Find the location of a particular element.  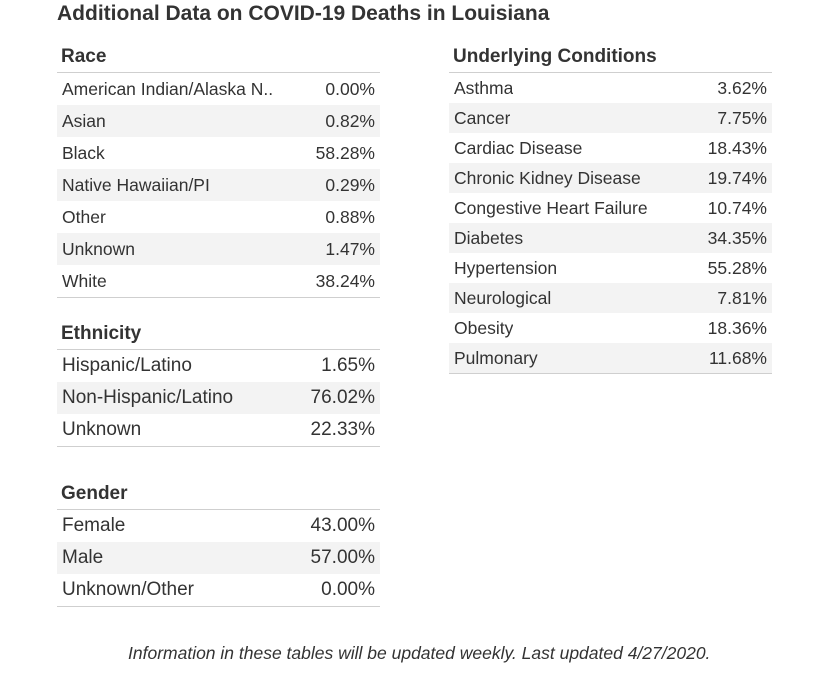

row-value: 43.00% is located at coordinates (342, 525).